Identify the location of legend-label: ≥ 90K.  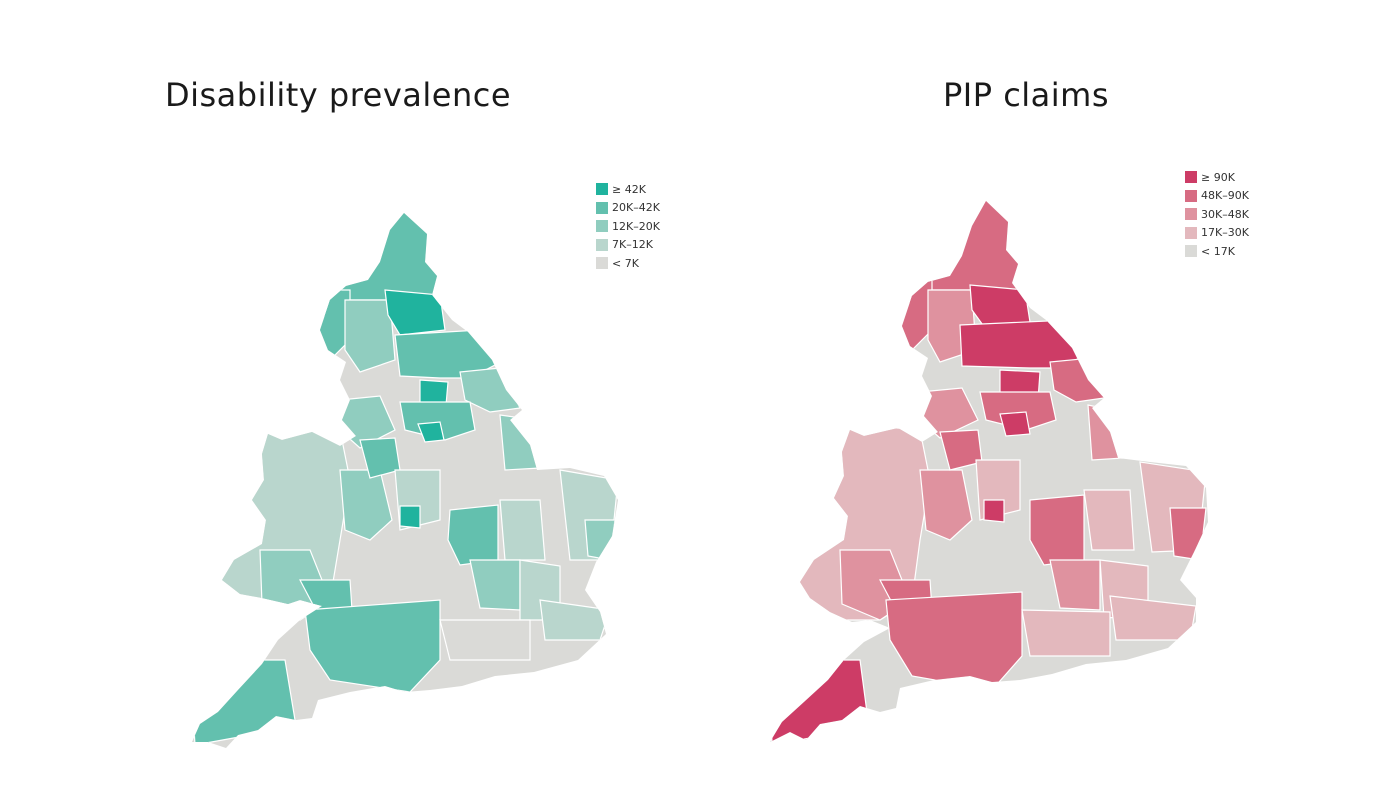
(1218, 177).